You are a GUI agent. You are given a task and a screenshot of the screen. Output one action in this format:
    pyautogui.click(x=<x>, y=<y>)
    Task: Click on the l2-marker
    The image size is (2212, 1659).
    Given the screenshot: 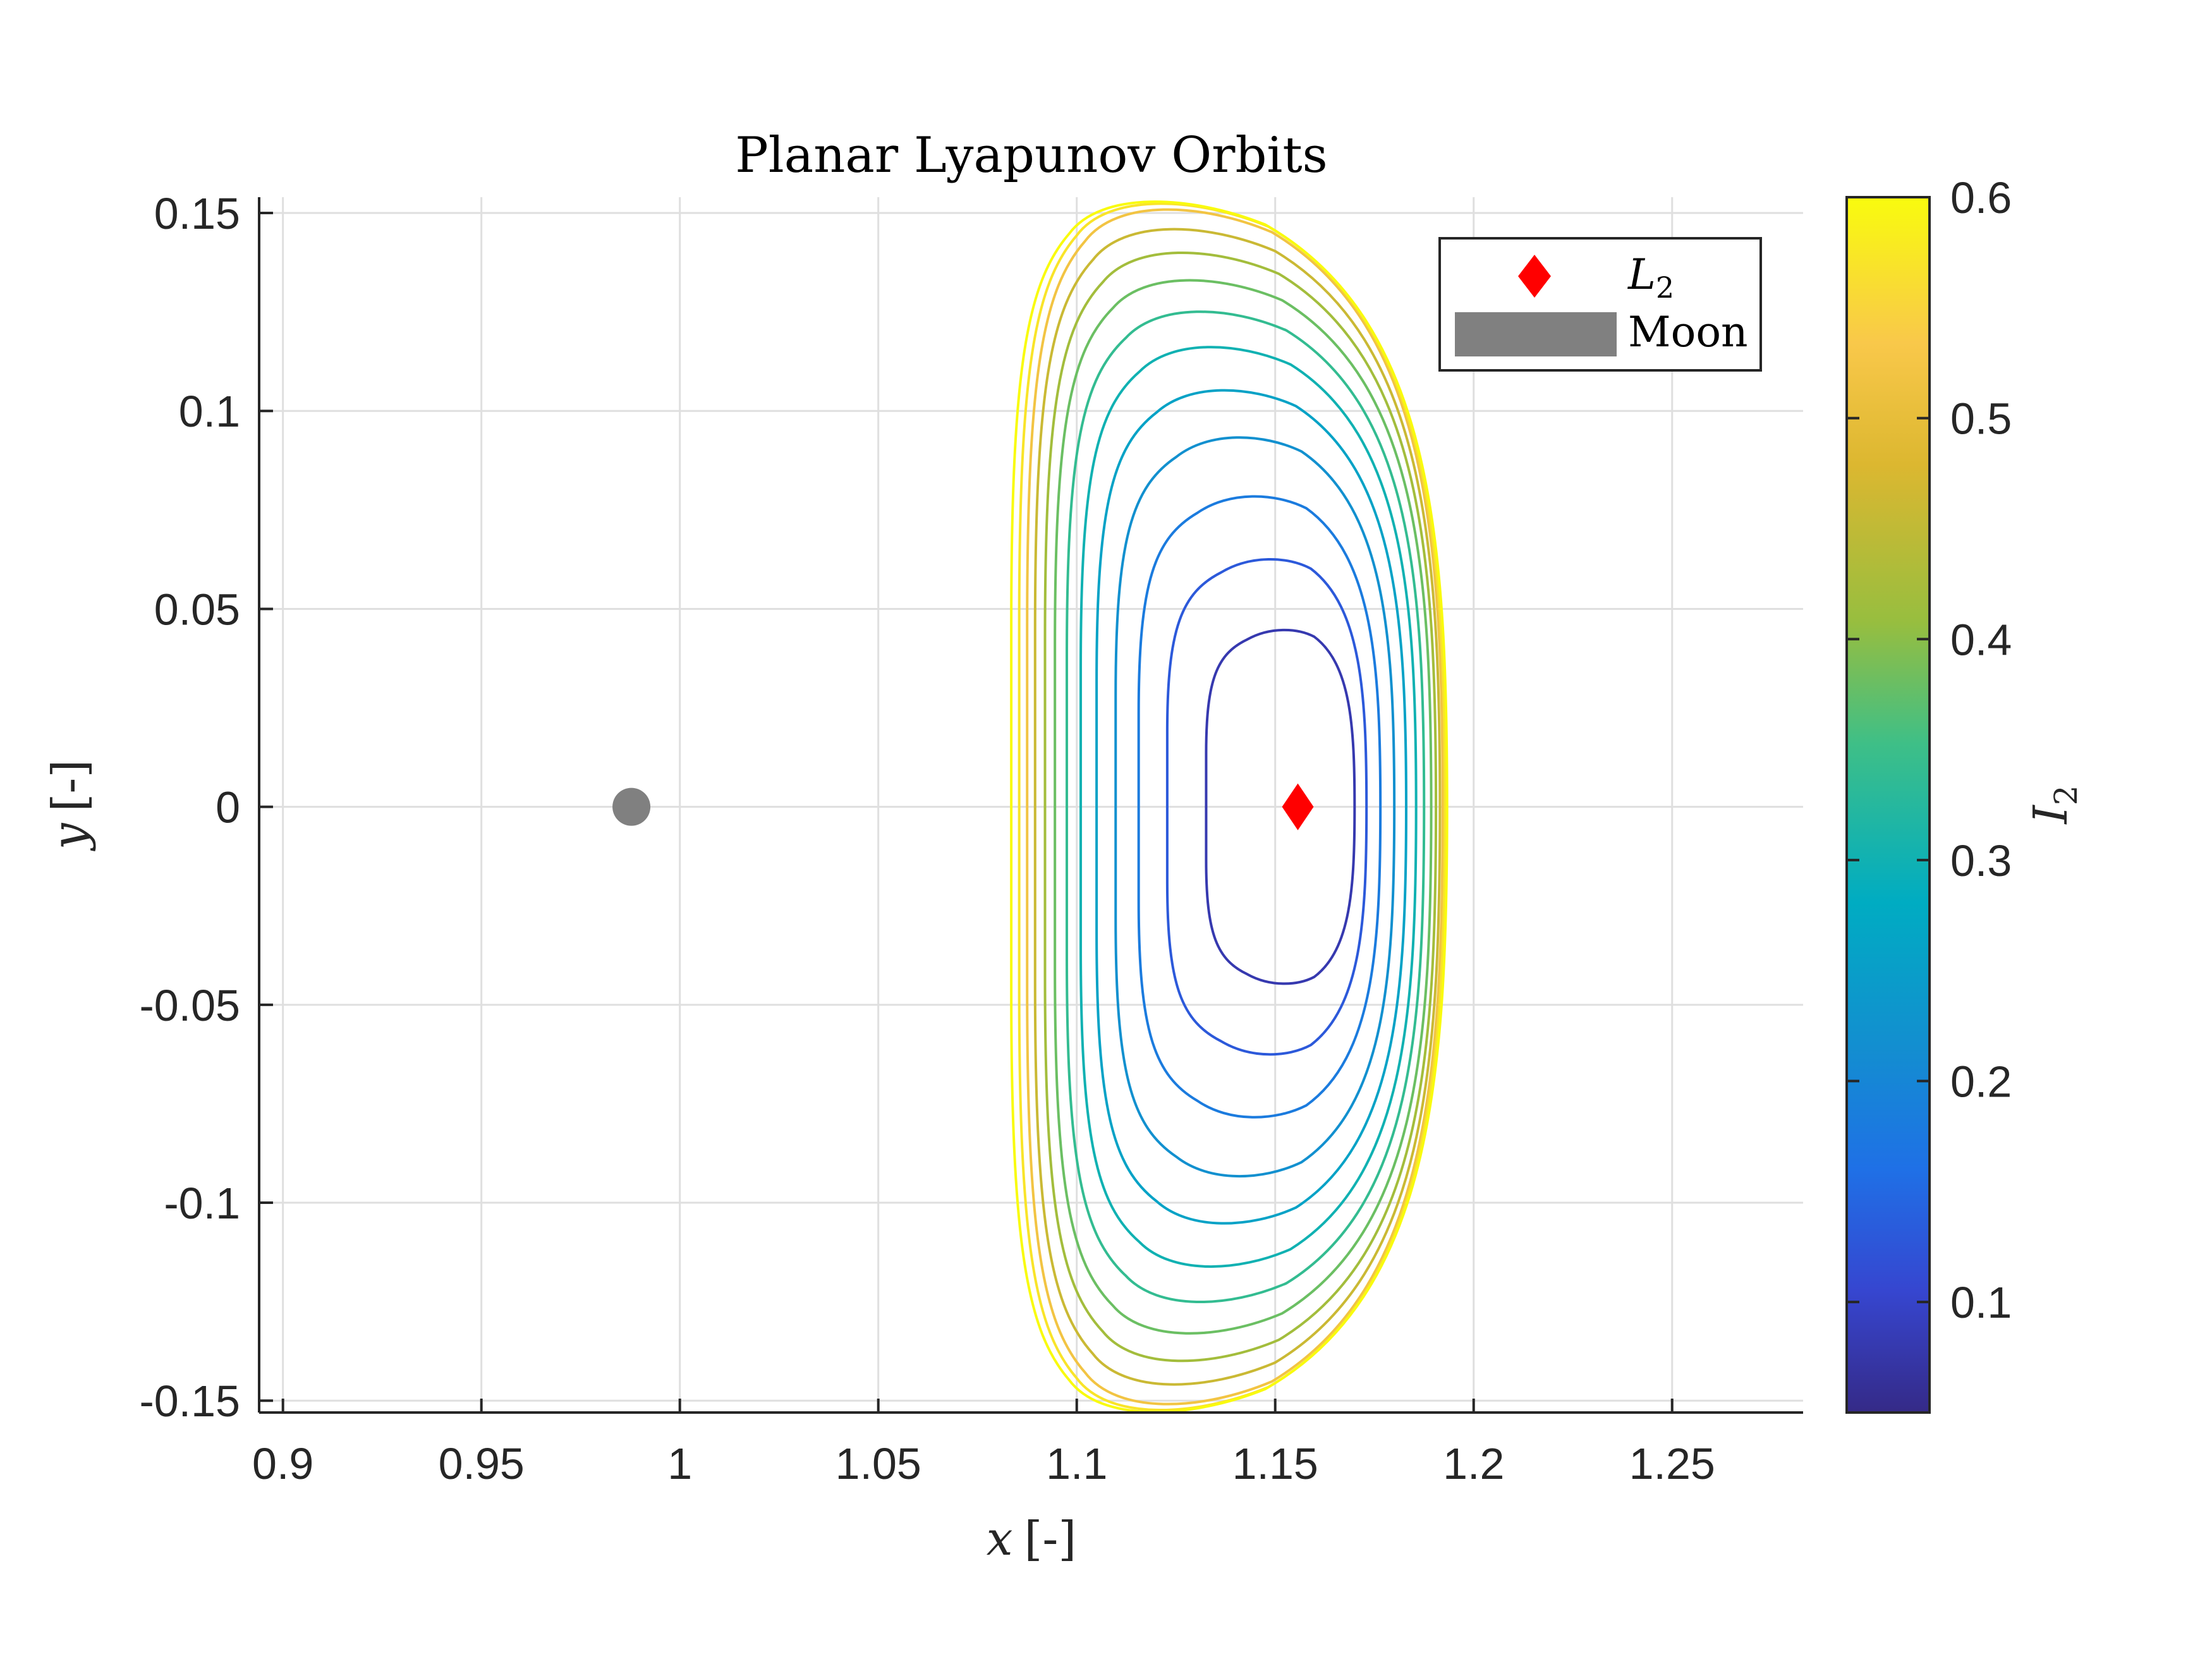 What is the action you would take?
    pyautogui.click(x=1298, y=806)
    